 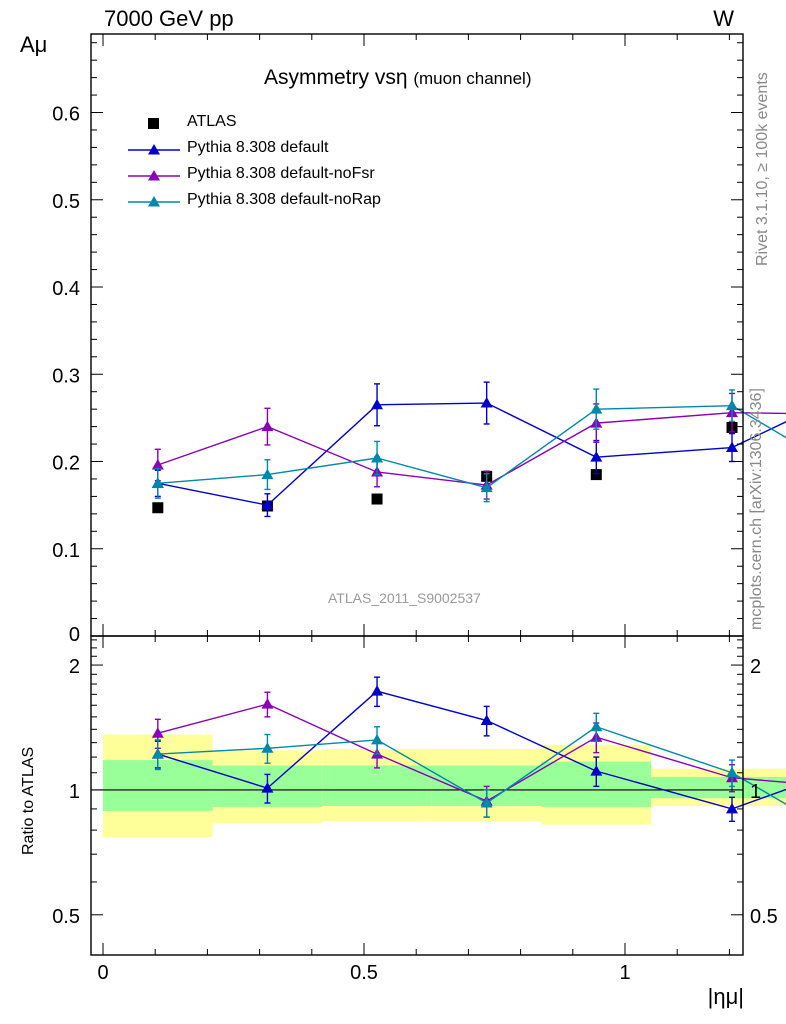 I want to click on legend-item: ATLAS, so click(x=288, y=124).